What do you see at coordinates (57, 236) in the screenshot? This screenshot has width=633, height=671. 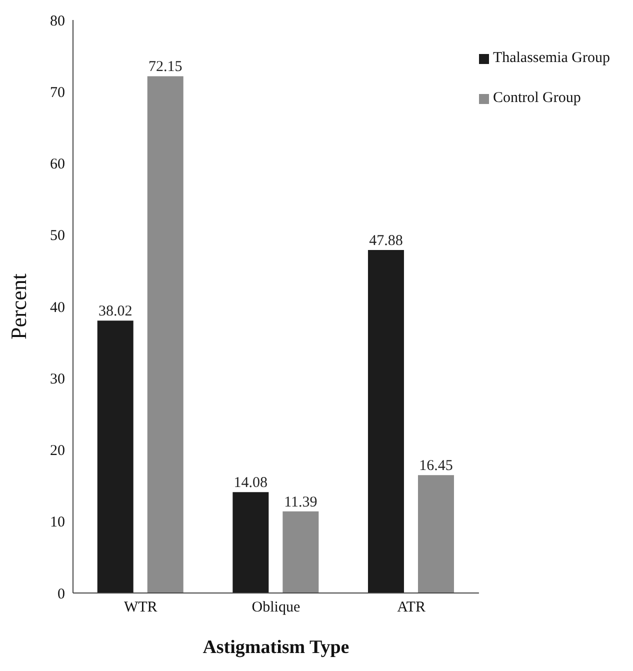 I see `y-tick-label: 50` at bounding box center [57, 236].